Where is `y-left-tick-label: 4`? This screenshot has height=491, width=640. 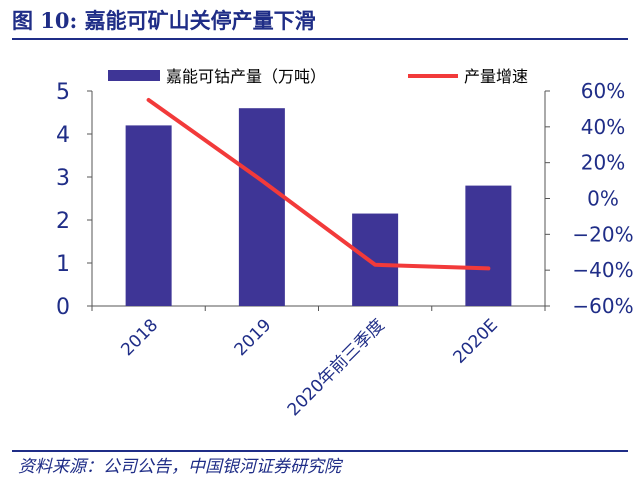 y-left-tick-label: 4 is located at coordinates (63, 135).